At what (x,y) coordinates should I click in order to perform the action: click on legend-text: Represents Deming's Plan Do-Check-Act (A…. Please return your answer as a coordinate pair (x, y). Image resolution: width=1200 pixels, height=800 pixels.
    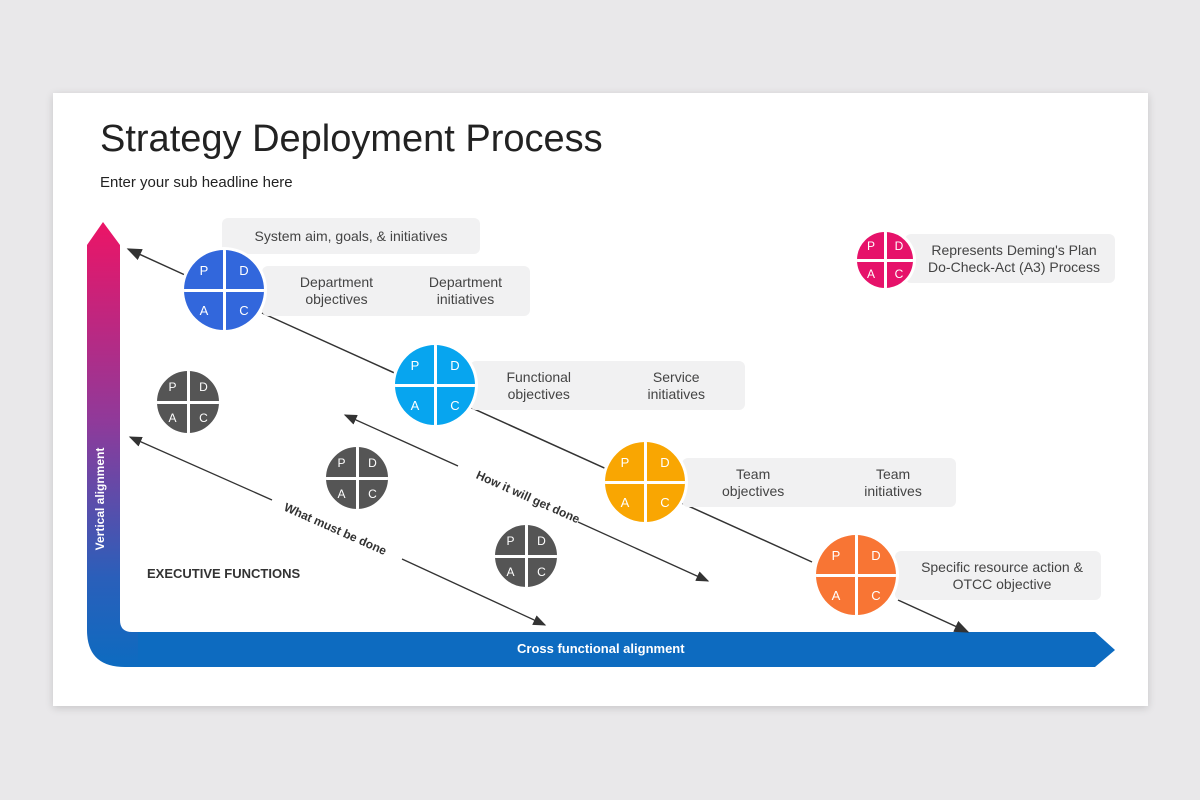
    Looking at the image, I should click on (1014, 258).